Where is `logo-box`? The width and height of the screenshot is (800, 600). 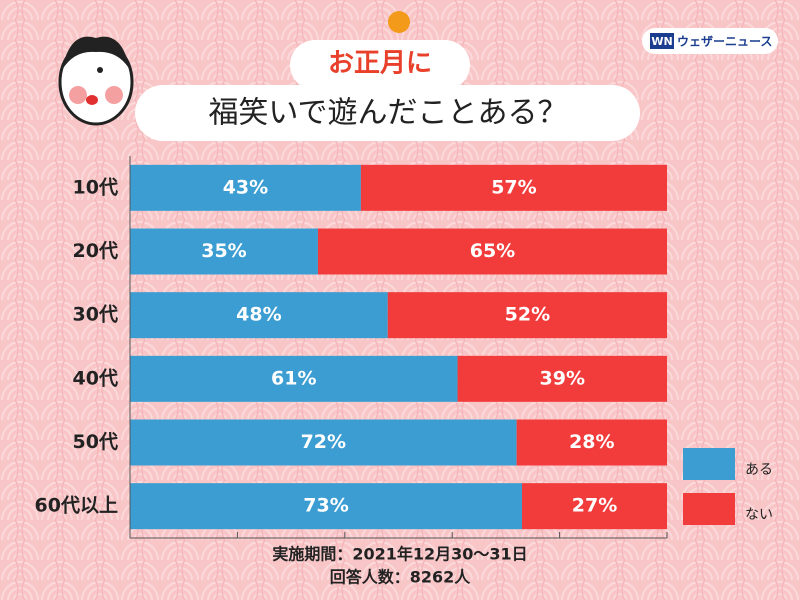 logo-box is located at coordinates (710, 41).